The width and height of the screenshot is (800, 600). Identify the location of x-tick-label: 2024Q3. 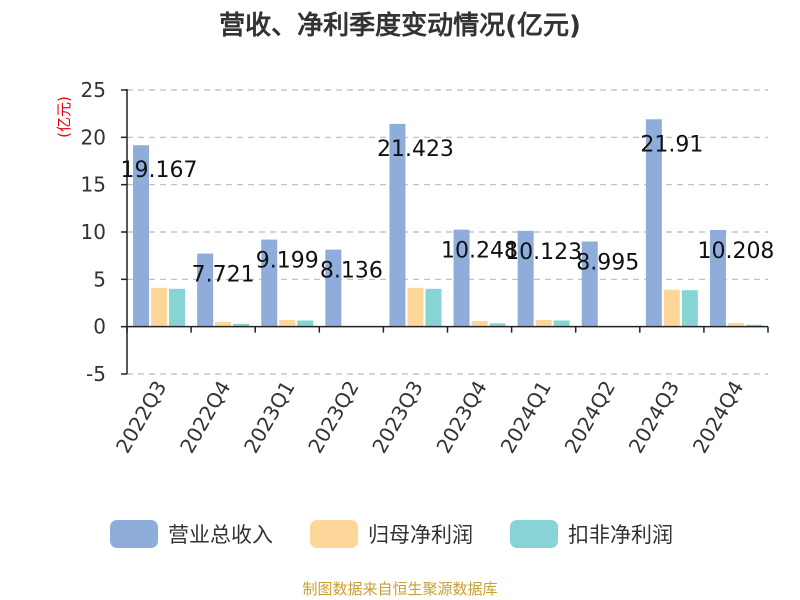
(654, 417).